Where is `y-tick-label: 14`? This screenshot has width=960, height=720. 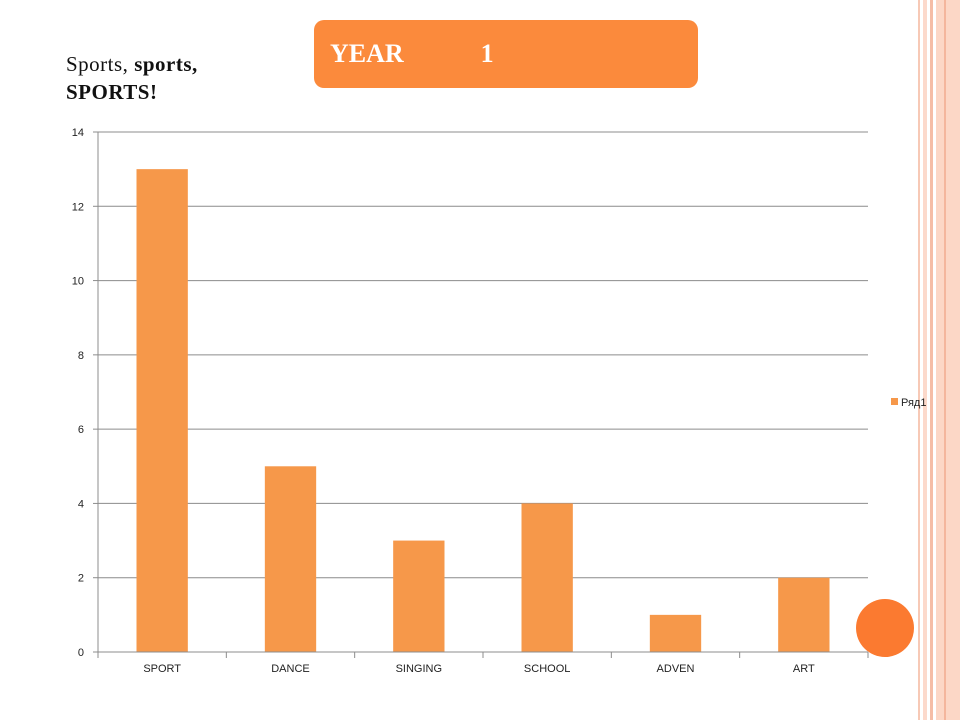
y-tick-label: 14 is located at coordinates (78, 133).